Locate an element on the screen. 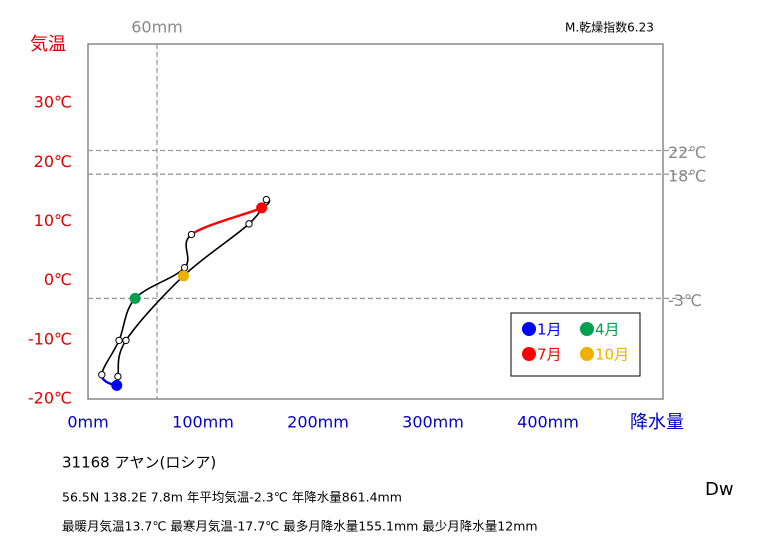  legend-label: 10月 is located at coordinates (612, 355).